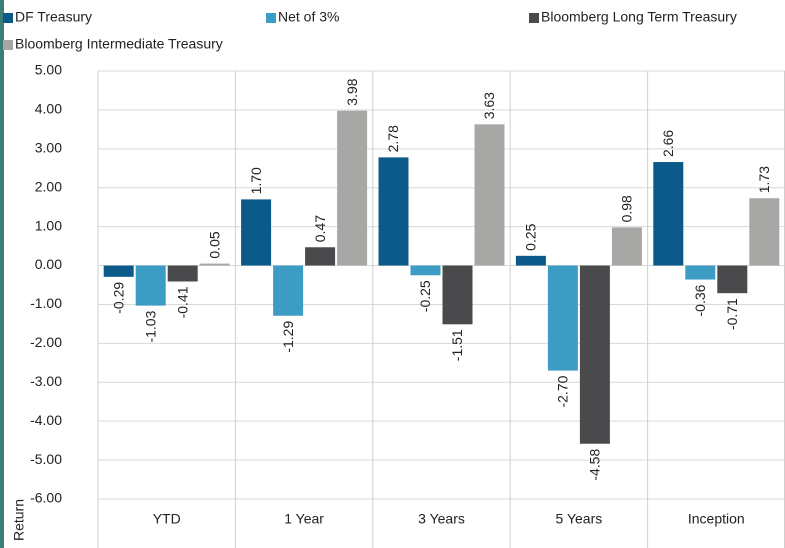 Image resolution: width=785 pixels, height=548 pixels. Describe the element at coordinates (563, 391) in the screenshot. I see `data-label: -2.70` at that location.